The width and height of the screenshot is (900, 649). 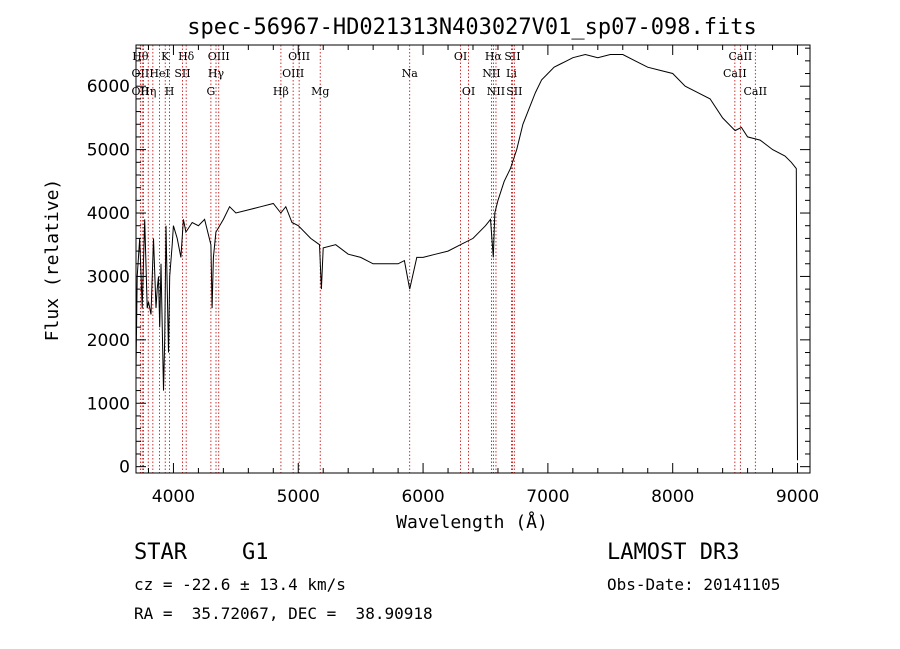 What do you see at coordinates (173, 497) in the screenshot?
I see `x-tick-label: 4000` at bounding box center [173, 497].